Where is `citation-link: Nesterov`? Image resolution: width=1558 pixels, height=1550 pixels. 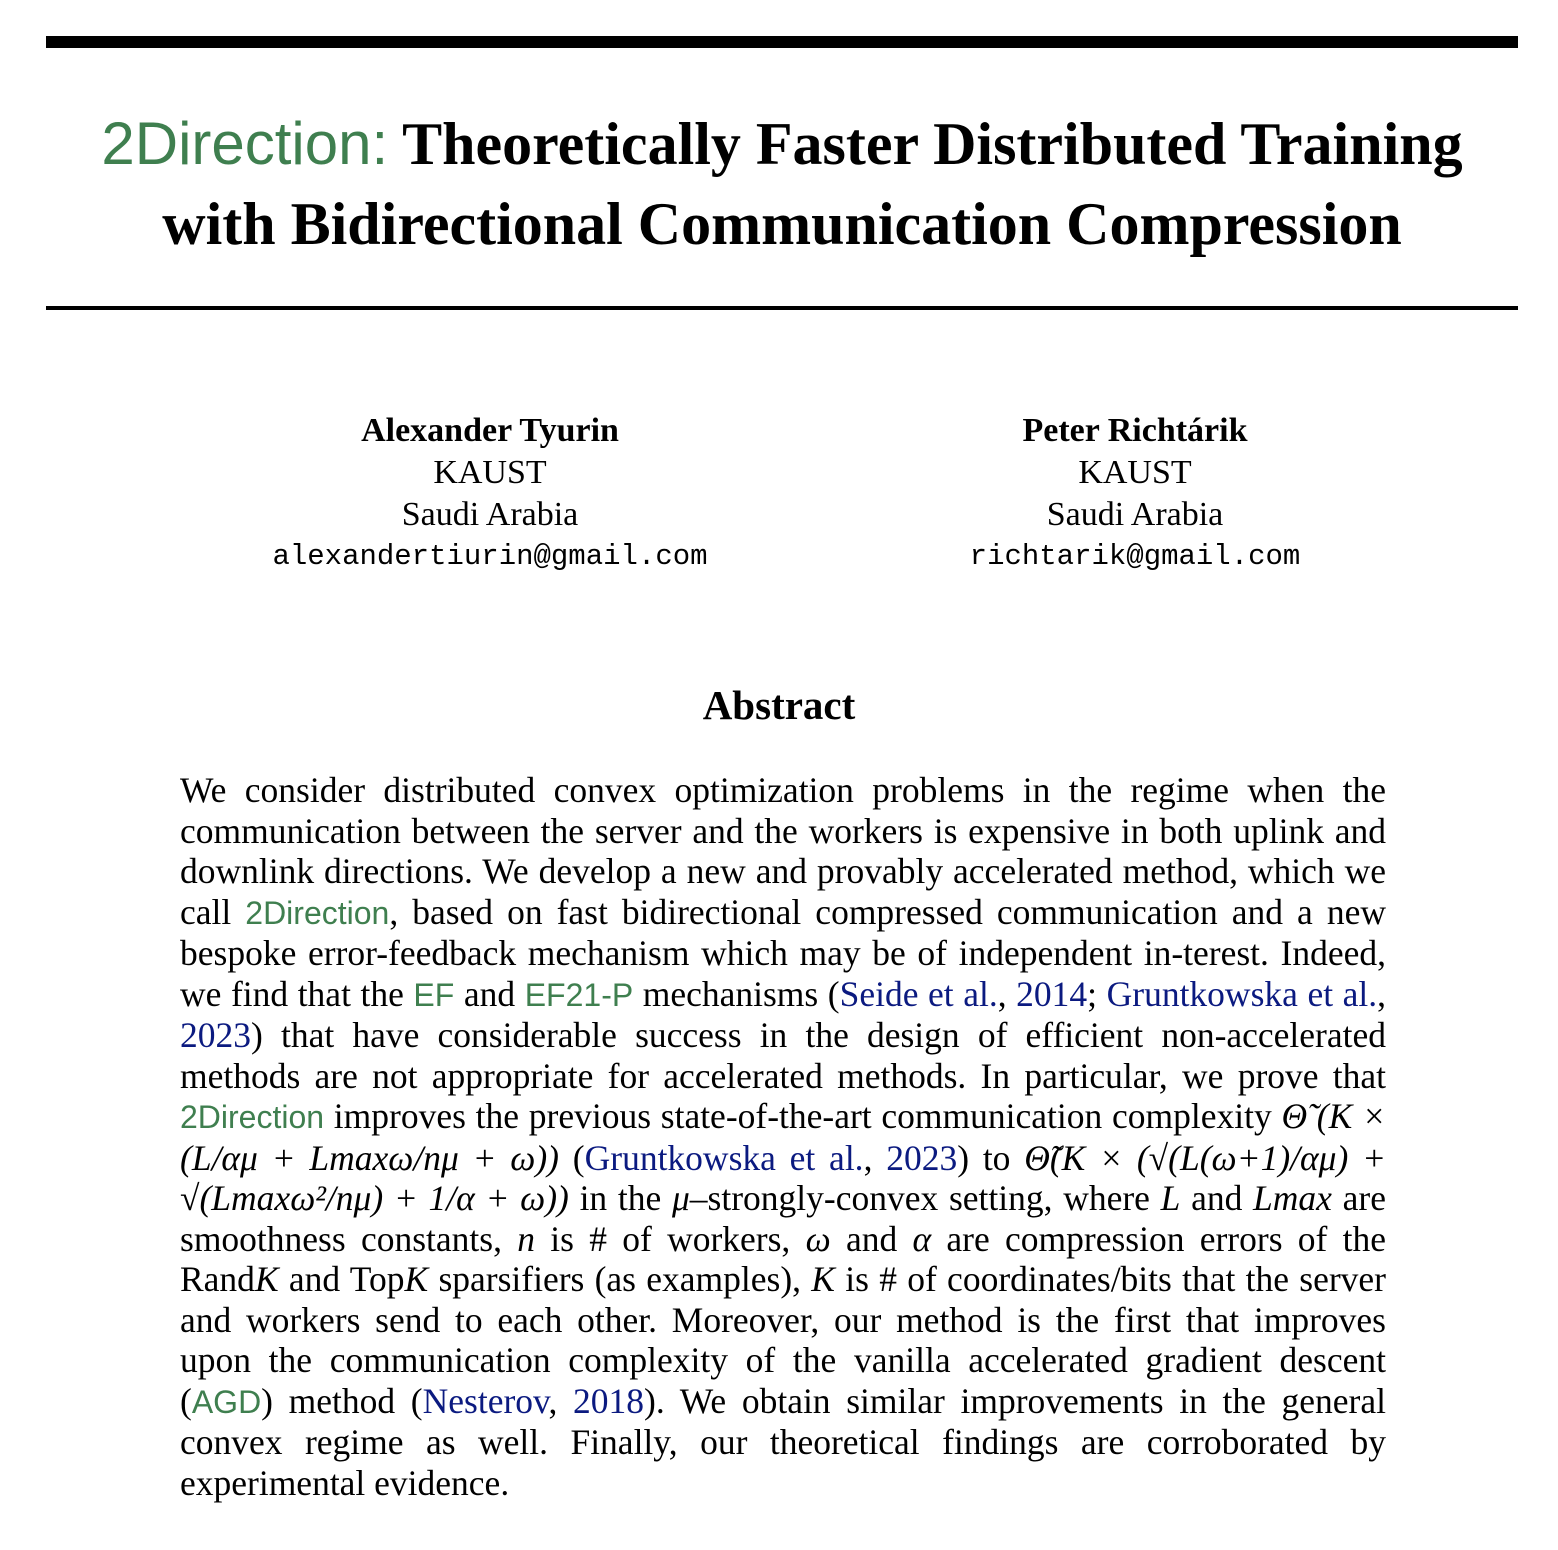 citation-link: Nesterov is located at coordinates (485, 1400).